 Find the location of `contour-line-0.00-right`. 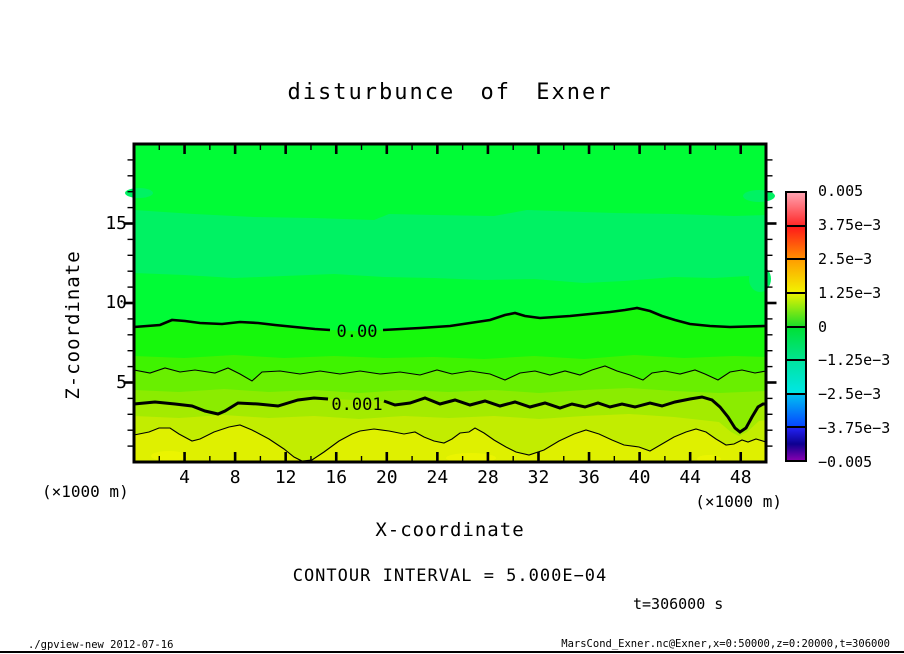

contour-line-0.00-right is located at coordinates (574, 319).